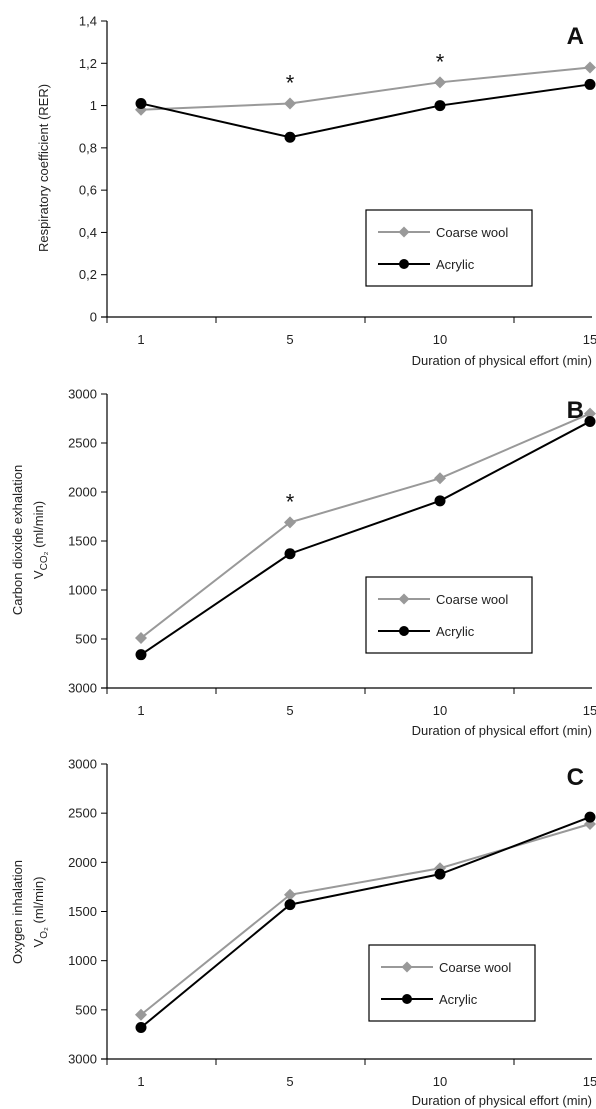 This screenshot has width=596, height=1109. I want to click on y-tick-label: 1, so click(93, 105).